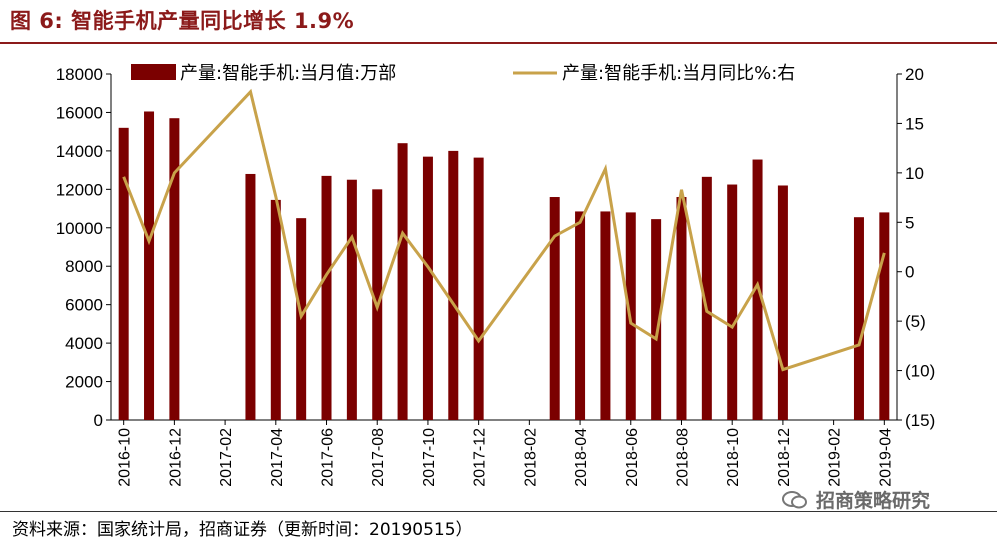 Image resolution: width=997 pixels, height=545 pixels. I want to click on legend-line-label: 产量:智能手机:当月同比%:右, so click(678, 73).